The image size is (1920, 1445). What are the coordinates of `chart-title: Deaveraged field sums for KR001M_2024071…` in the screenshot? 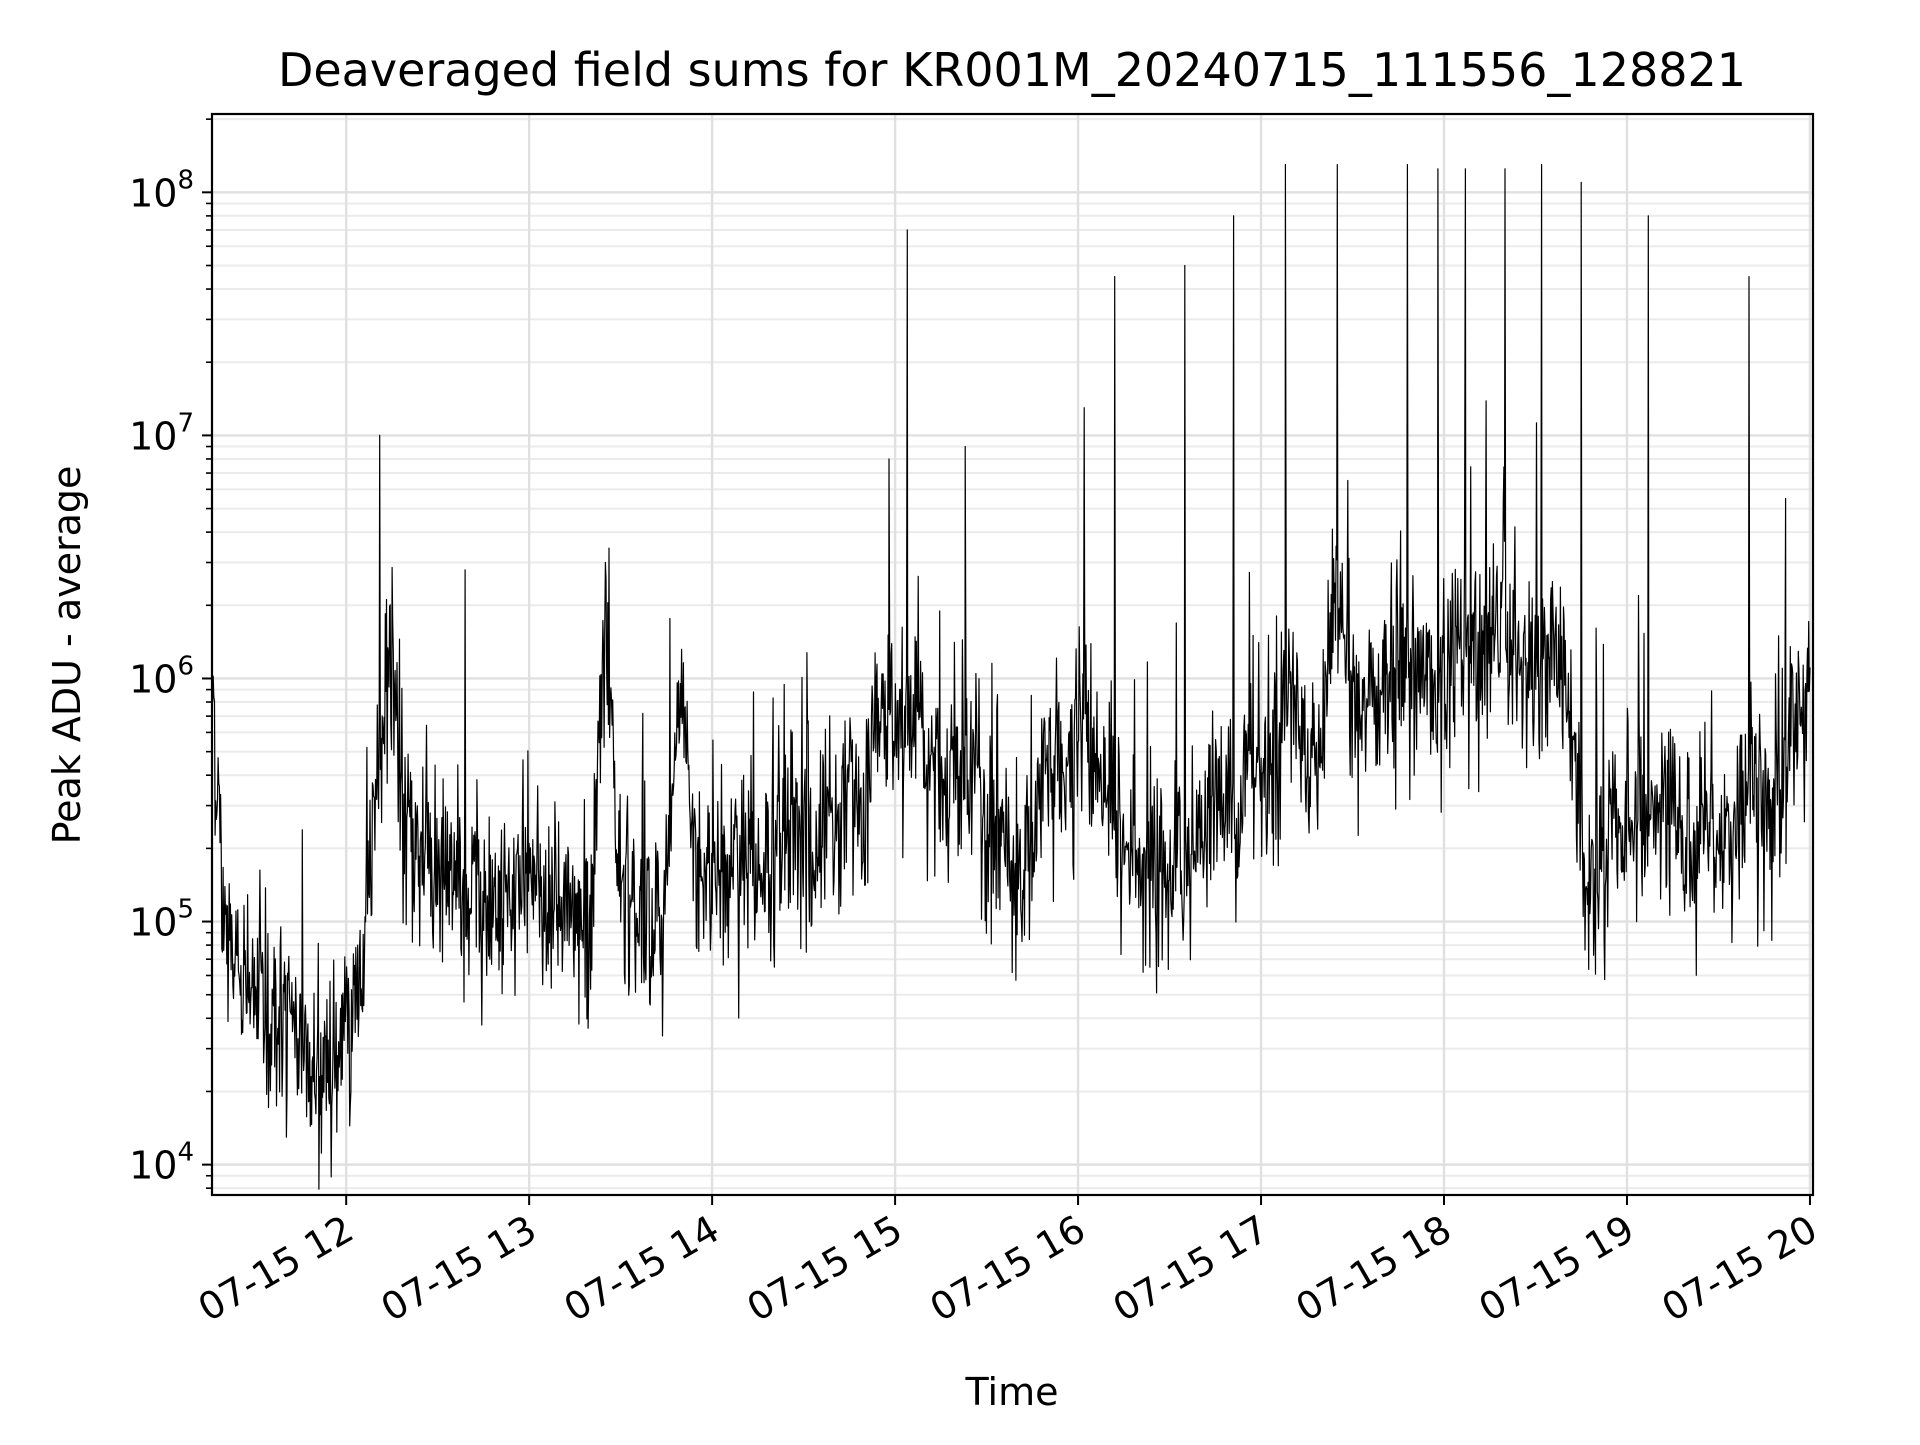 It's located at (1012, 70).